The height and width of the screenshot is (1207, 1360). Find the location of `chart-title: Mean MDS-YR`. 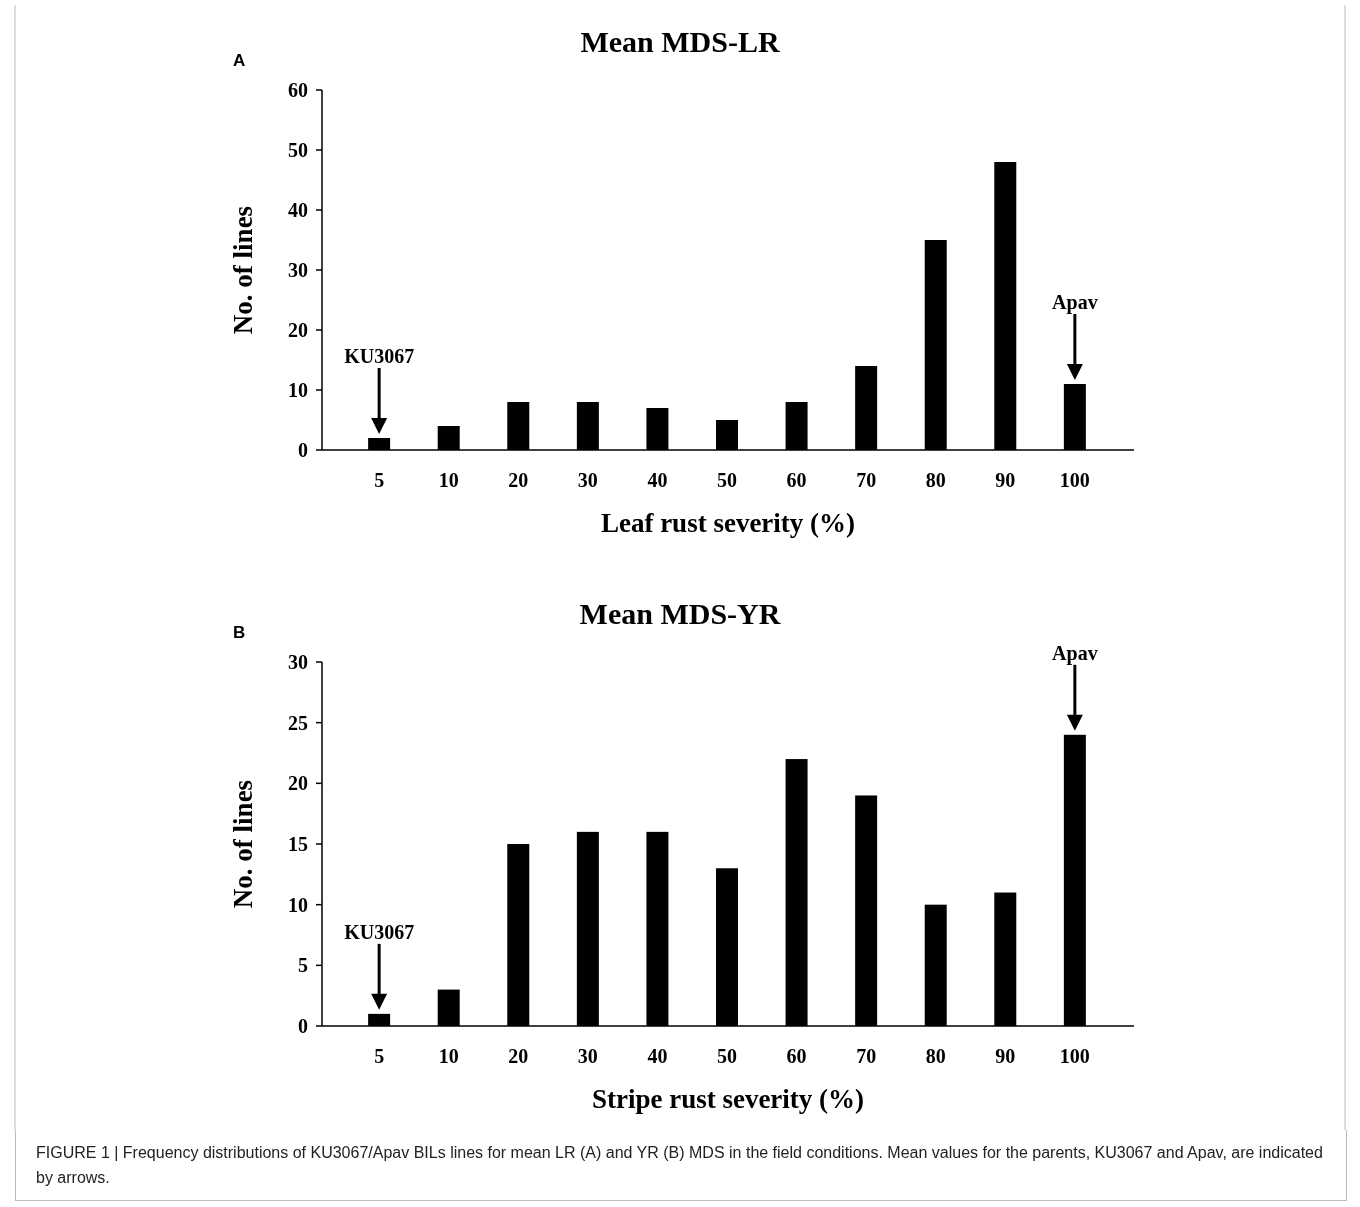

chart-title: Mean MDS-YR is located at coordinates (680, 613).